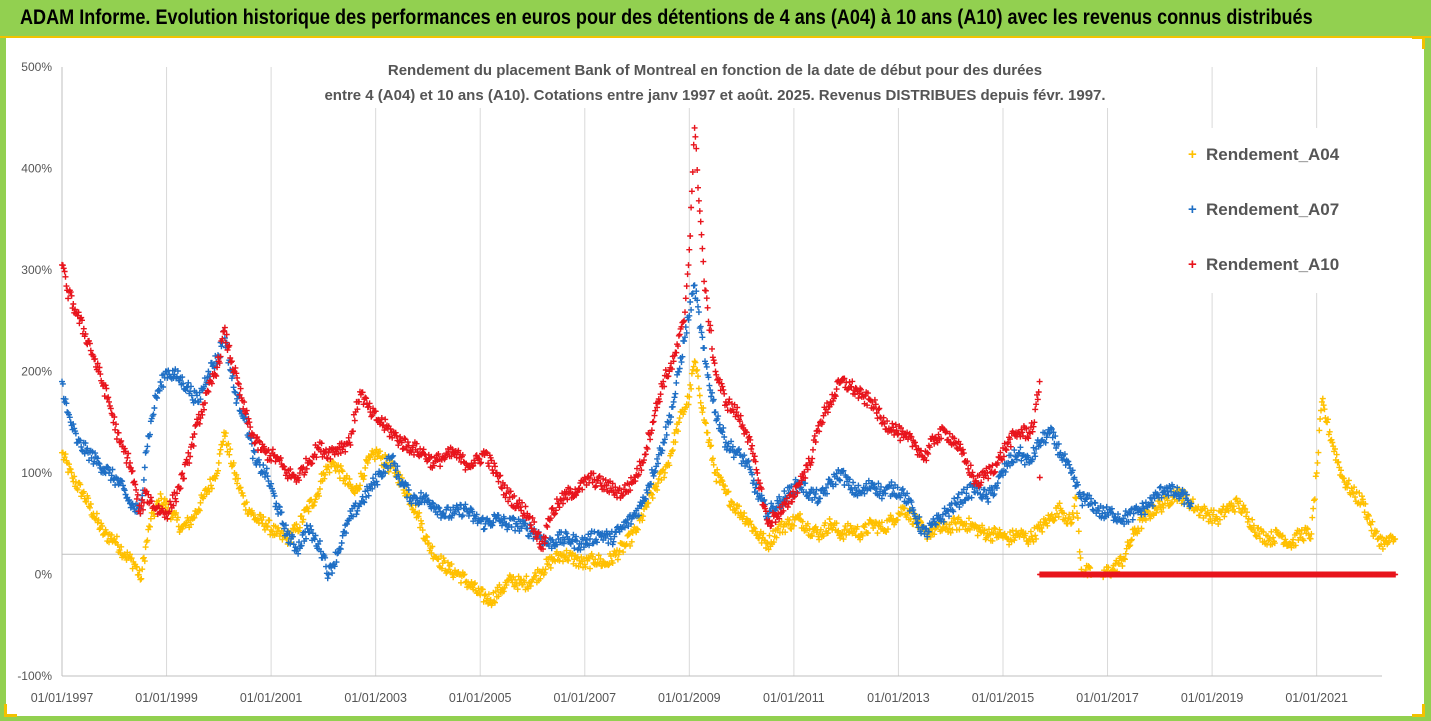 The height and width of the screenshot is (721, 1431). I want to click on legend-item-a07: + Rendement_A07, so click(1263, 212).